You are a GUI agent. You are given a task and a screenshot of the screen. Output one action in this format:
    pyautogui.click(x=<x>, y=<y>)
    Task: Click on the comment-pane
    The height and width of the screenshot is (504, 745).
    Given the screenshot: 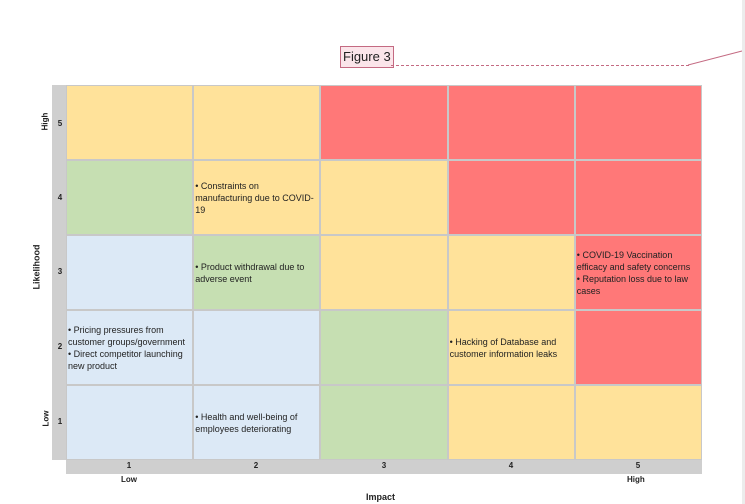 What is the action you would take?
    pyautogui.click(x=743, y=252)
    